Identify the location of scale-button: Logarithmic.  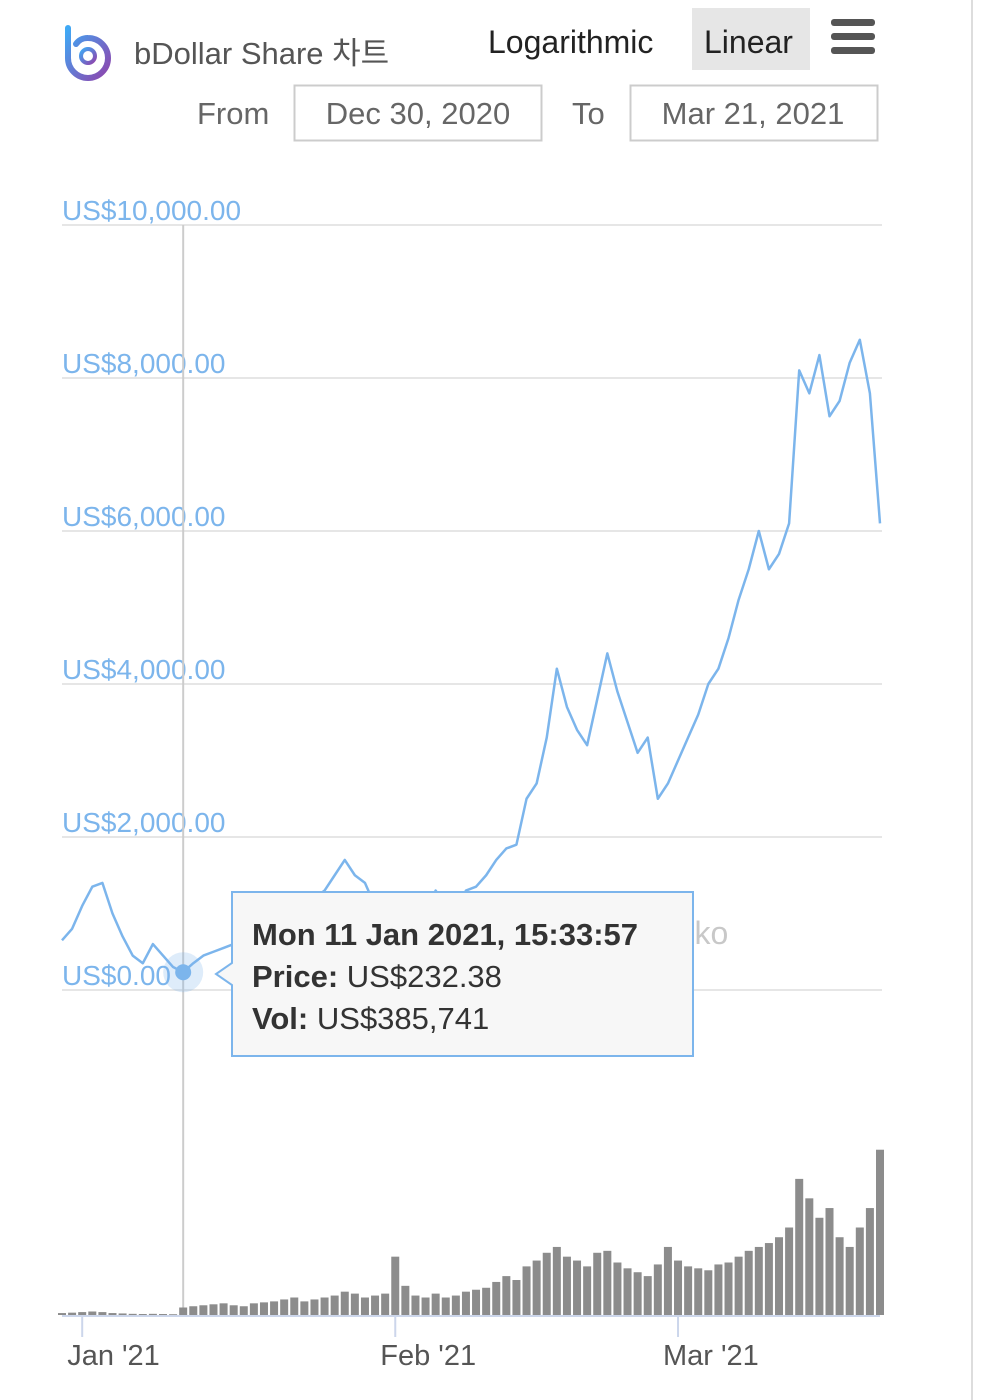
(570, 42).